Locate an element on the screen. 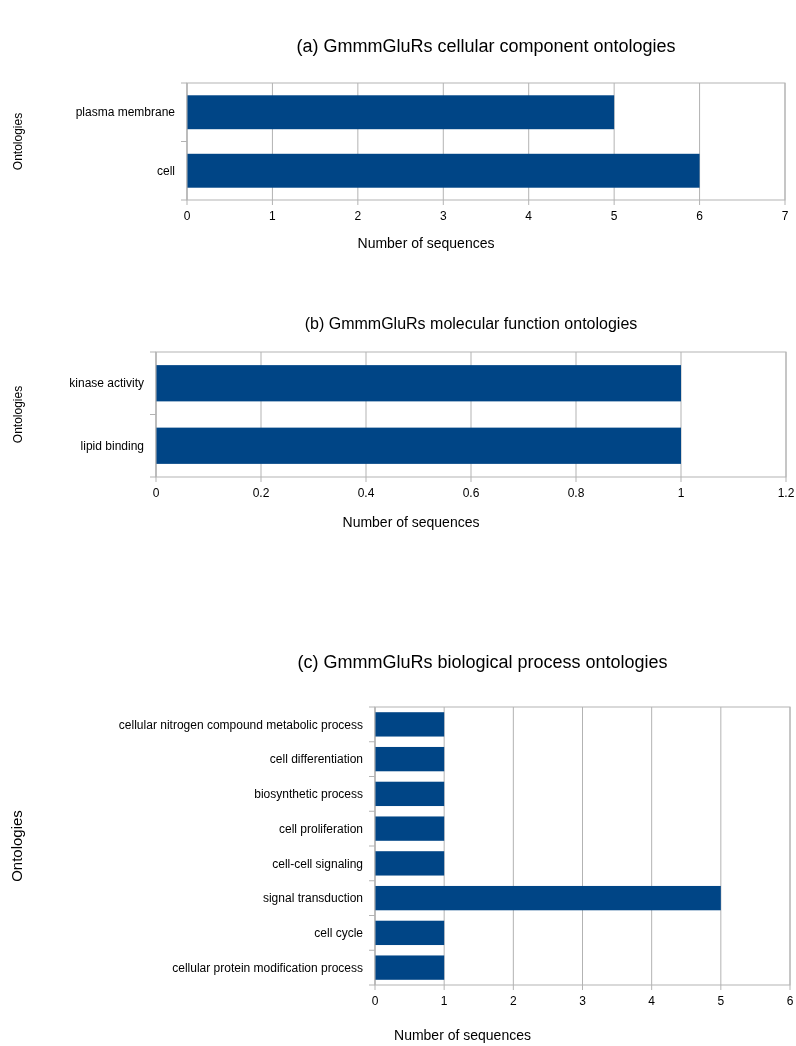 The width and height of the screenshot is (796, 1046). x-tick-label: 0.6 is located at coordinates (471, 493).